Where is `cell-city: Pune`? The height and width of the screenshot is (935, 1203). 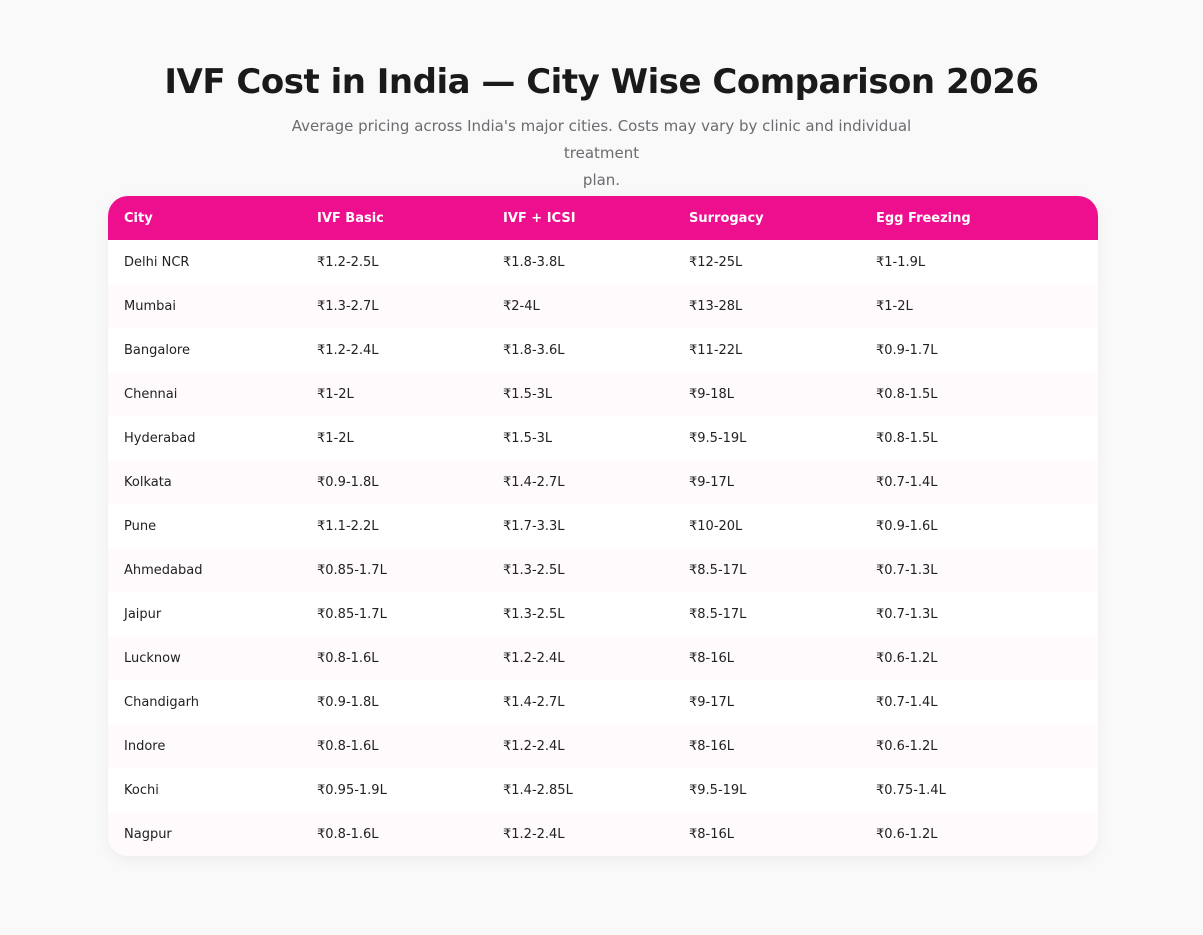
cell-city: Pune is located at coordinates (140, 526).